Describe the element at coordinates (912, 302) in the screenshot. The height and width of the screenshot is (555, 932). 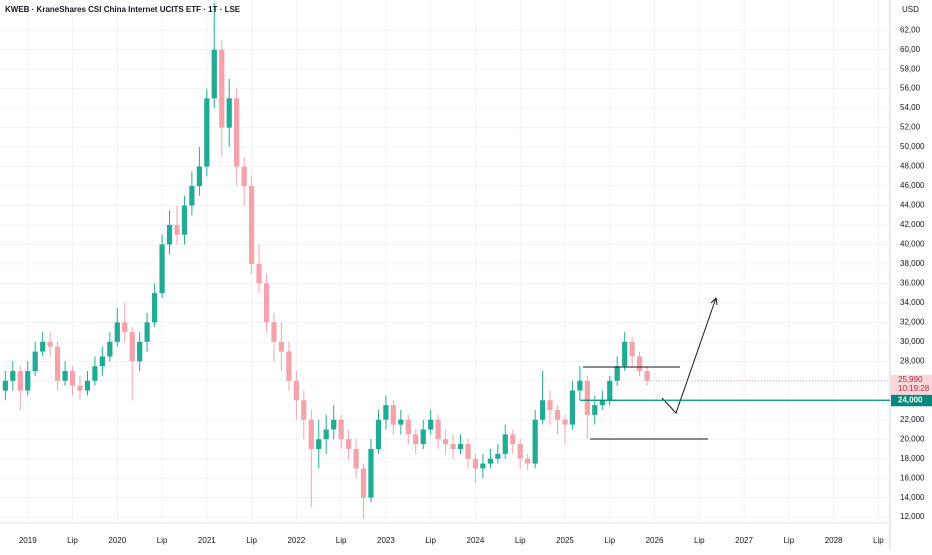
I see `y-tick-label: 34,000` at that location.